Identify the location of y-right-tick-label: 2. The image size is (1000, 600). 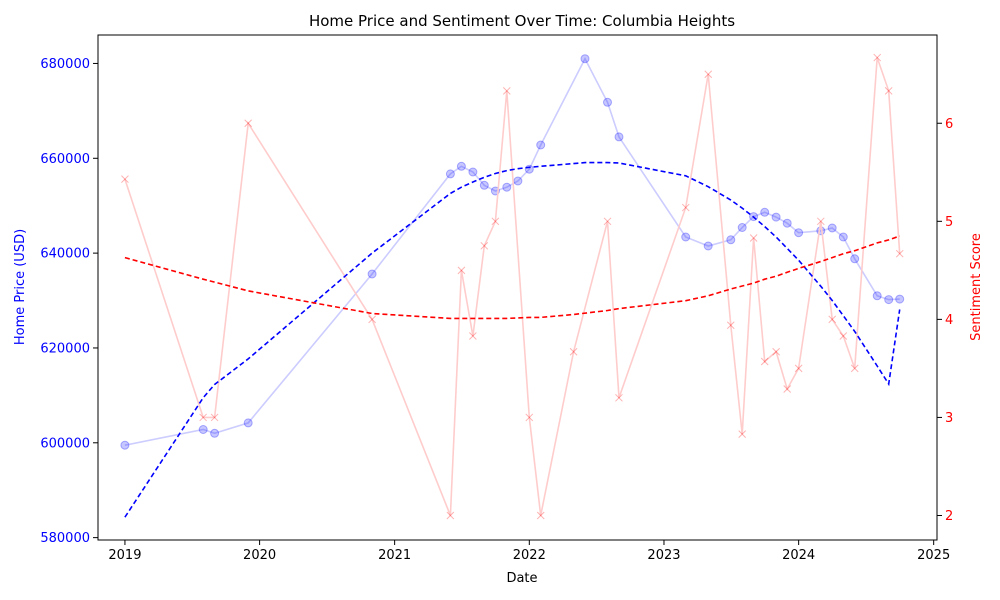
(949, 516).